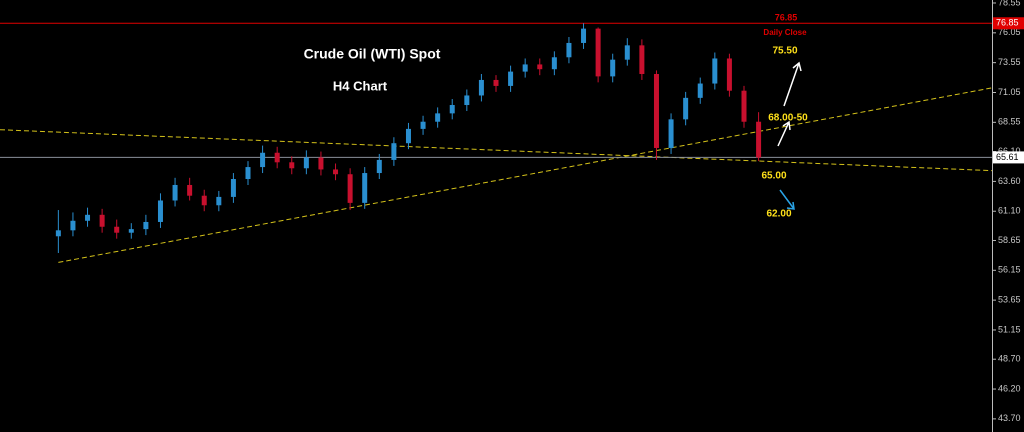  Describe the element at coordinates (360, 85) in the screenshot. I see `chart-subtitle: H4 Chart` at that location.